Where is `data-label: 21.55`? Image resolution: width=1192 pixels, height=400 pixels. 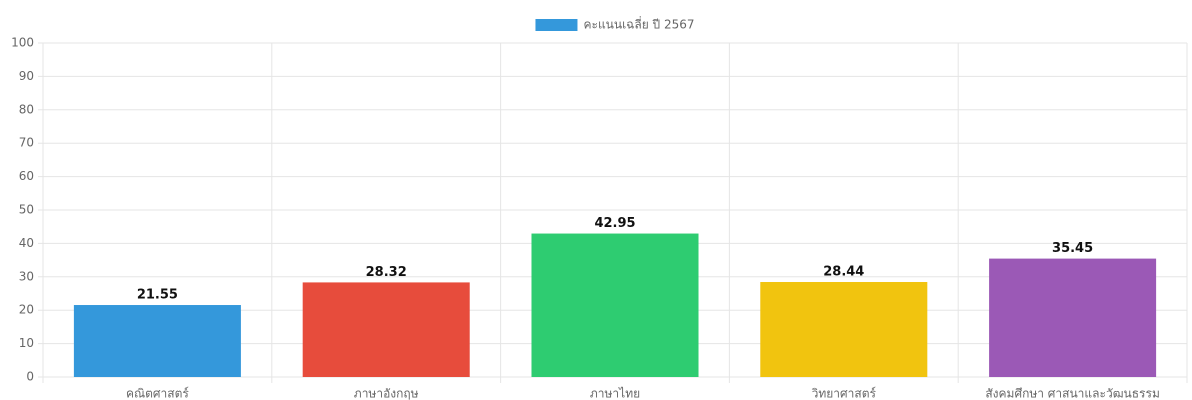 data-label: 21.55 is located at coordinates (157, 295).